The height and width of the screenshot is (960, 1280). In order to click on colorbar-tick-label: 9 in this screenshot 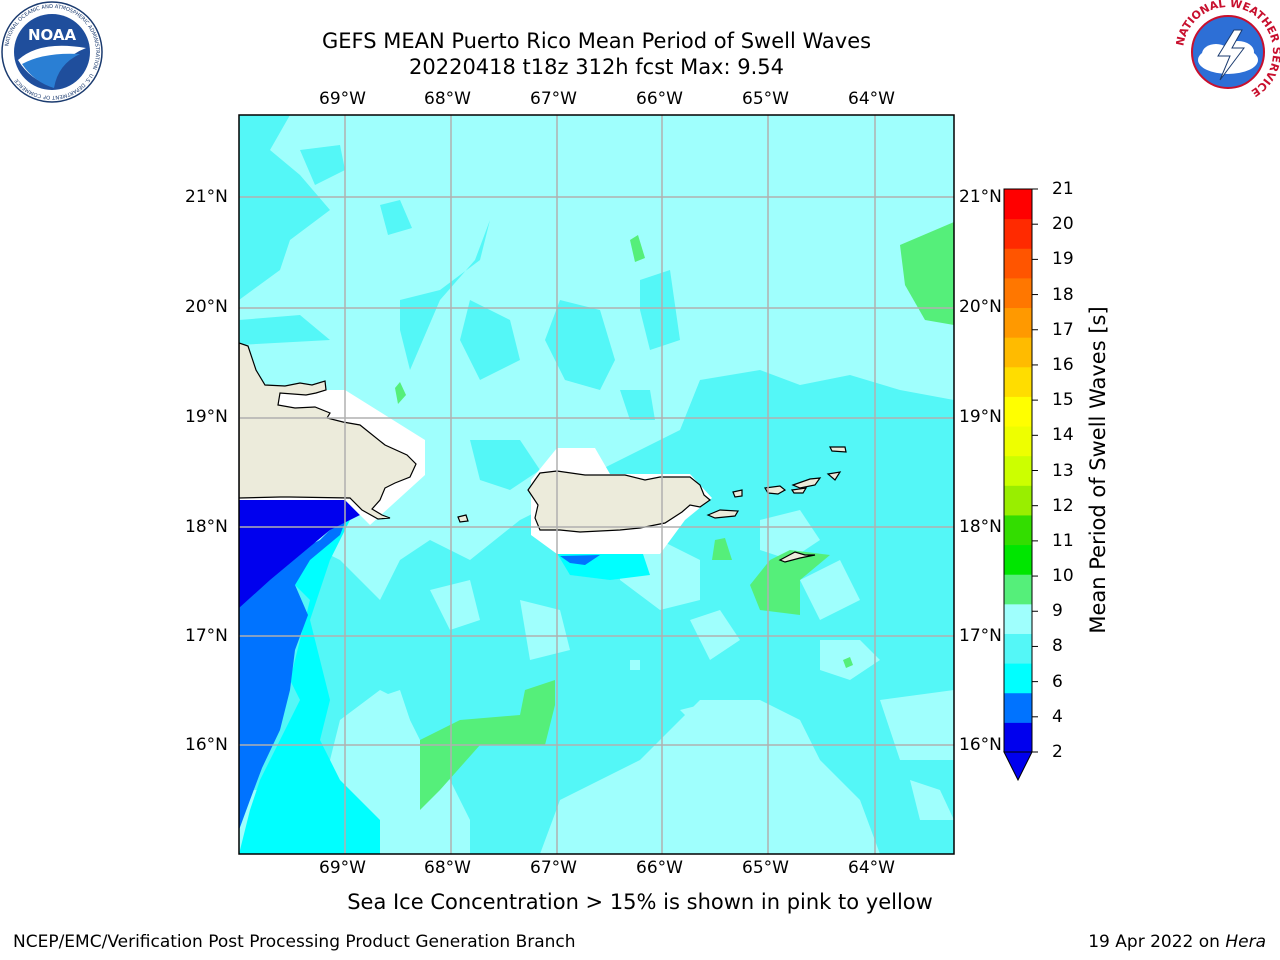, I will do `click(1057, 611)`.